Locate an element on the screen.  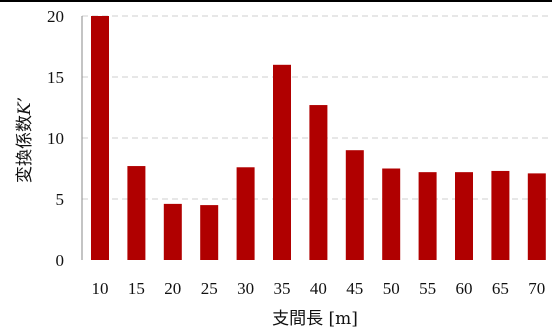
x-tick-label: 50 is located at coordinates (391, 288).